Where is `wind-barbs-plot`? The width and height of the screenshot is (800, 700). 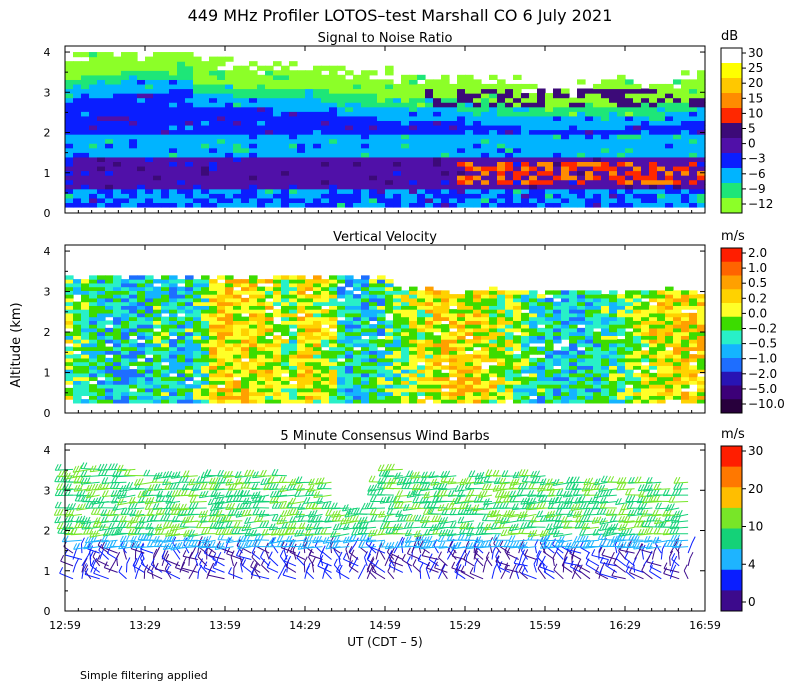
wind-barbs-plot is located at coordinates (374, 521).